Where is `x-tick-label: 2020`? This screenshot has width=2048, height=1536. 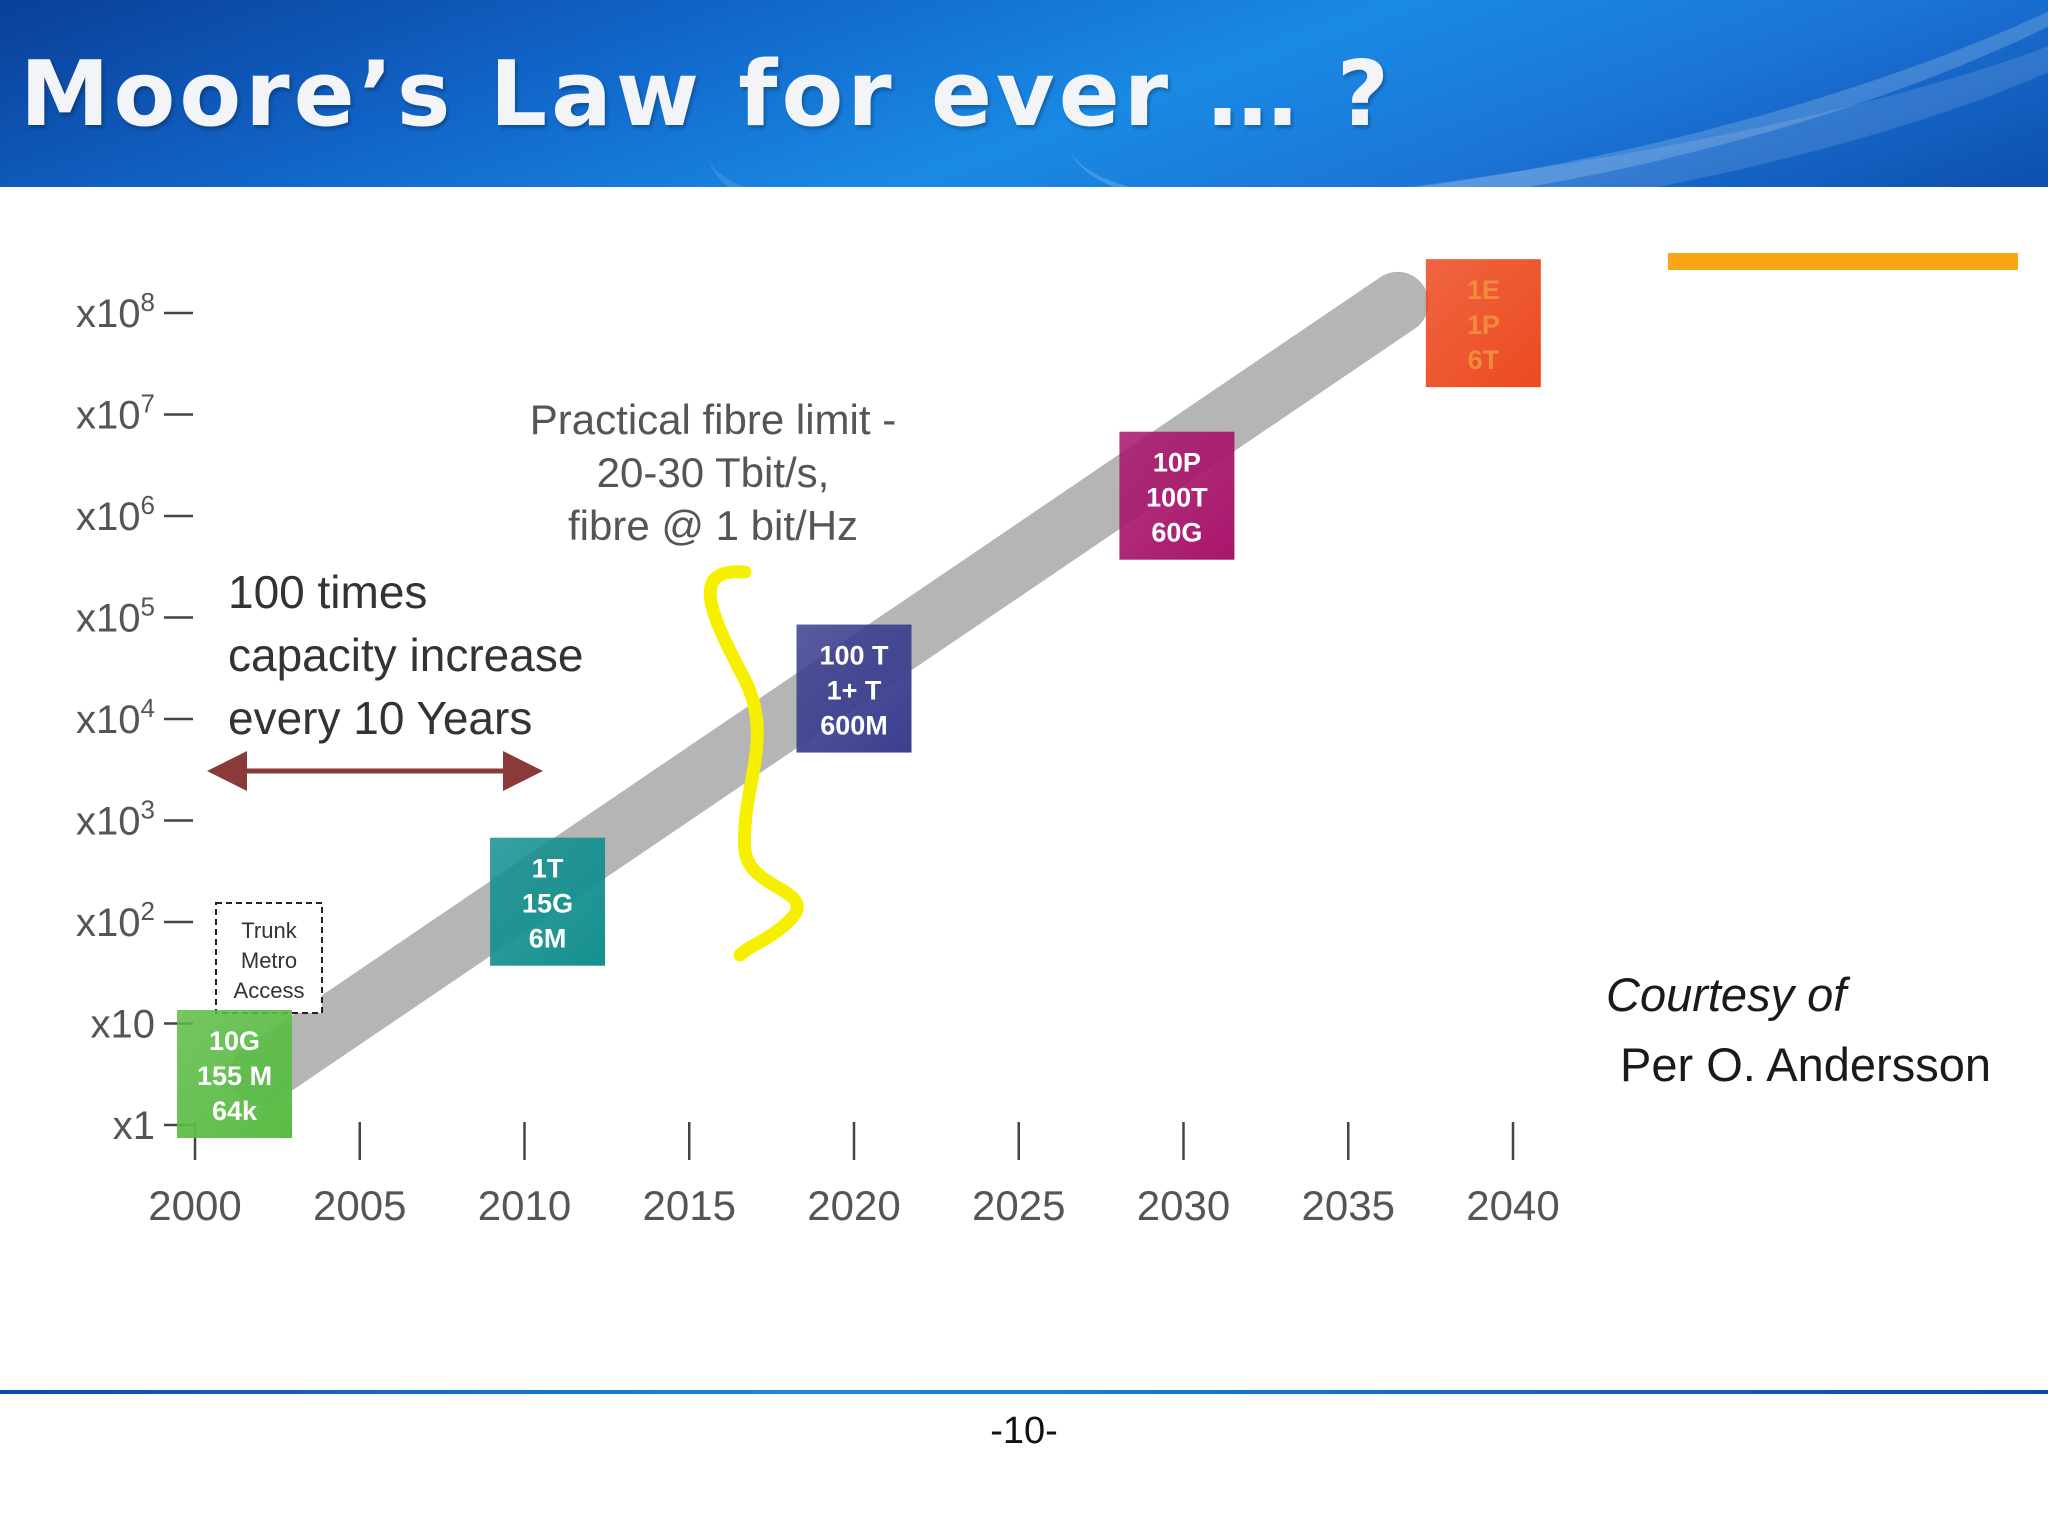
x-tick-label: 2020 is located at coordinates (853, 1205).